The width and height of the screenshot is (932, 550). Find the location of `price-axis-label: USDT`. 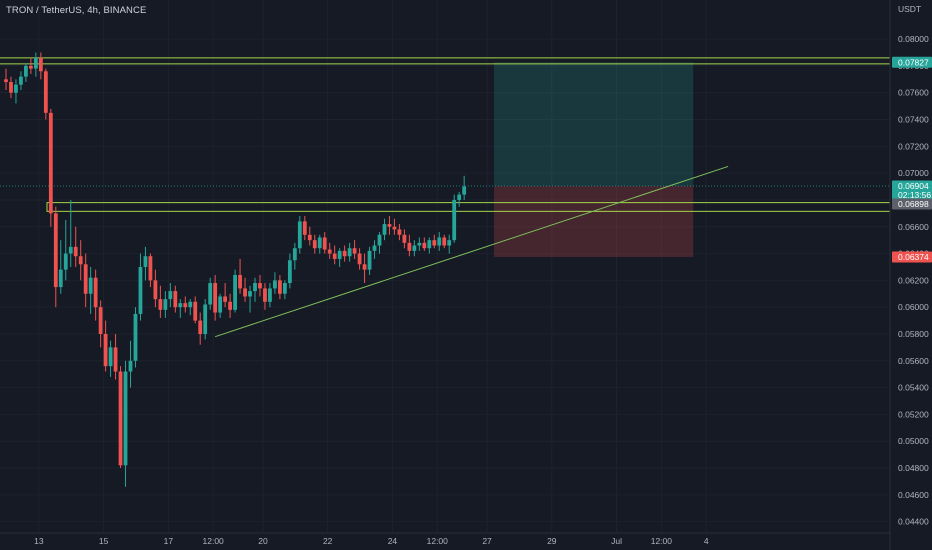

price-axis-label: USDT is located at coordinates (909, 9).